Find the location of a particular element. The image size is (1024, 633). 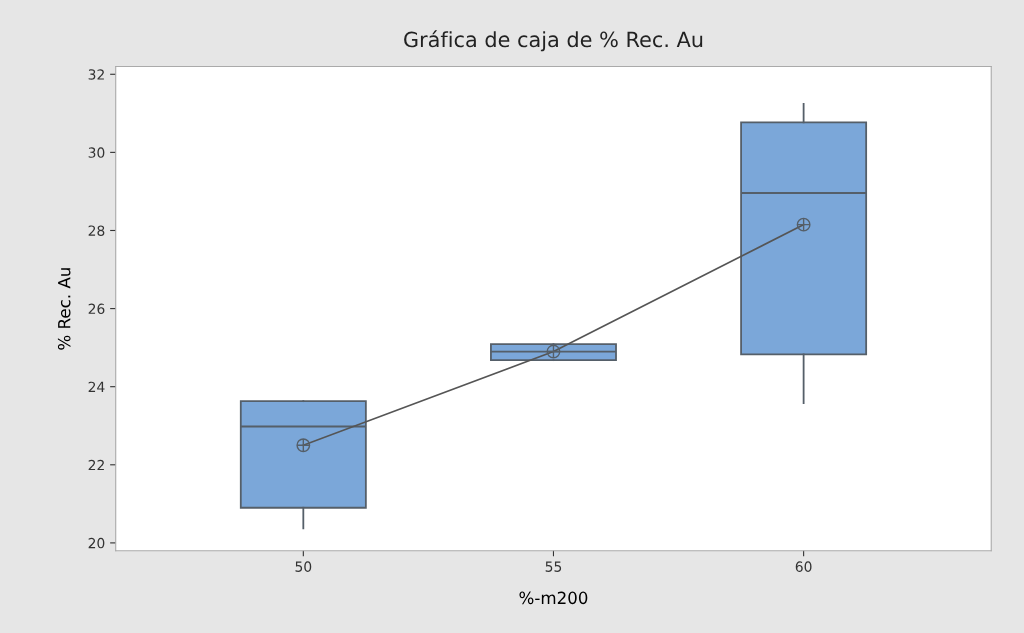

y-axis-title: % Rec. Au is located at coordinates (64, 309).